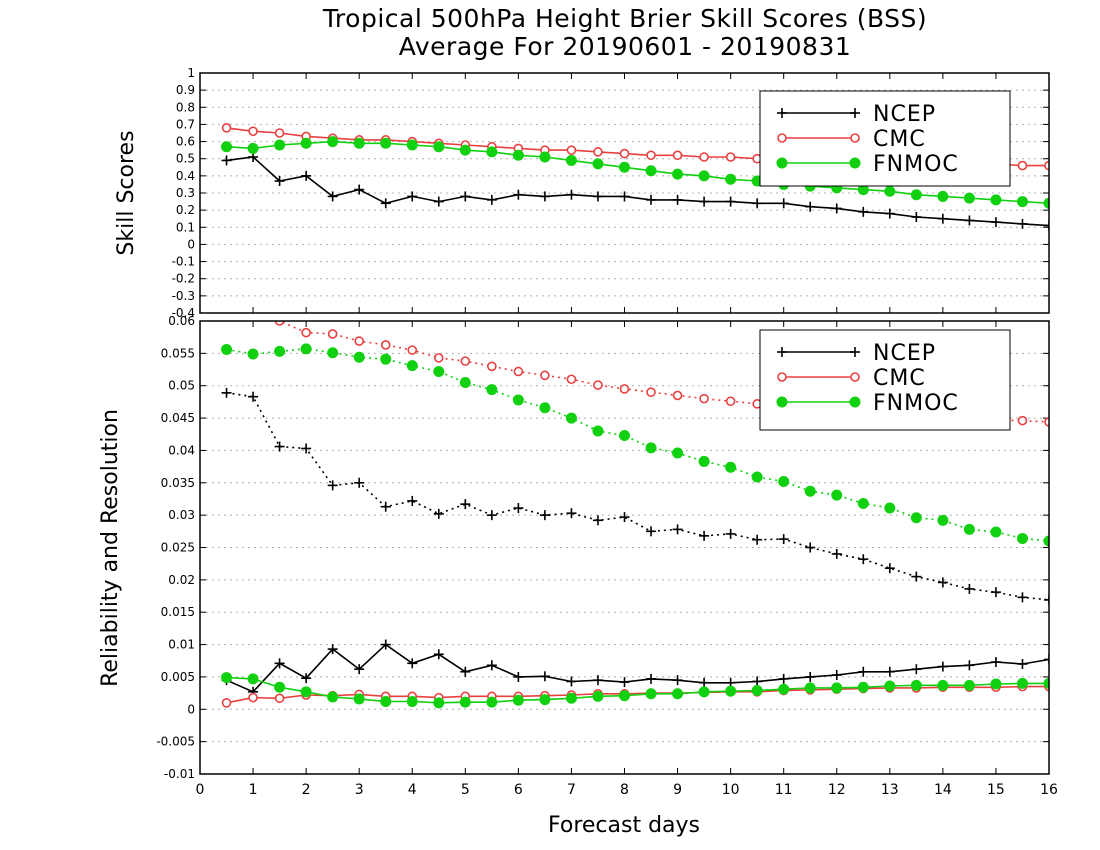  Describe the element at coordinates (185, 107) in the screenshot. I see `y-tick-label: 0.8` at that location.